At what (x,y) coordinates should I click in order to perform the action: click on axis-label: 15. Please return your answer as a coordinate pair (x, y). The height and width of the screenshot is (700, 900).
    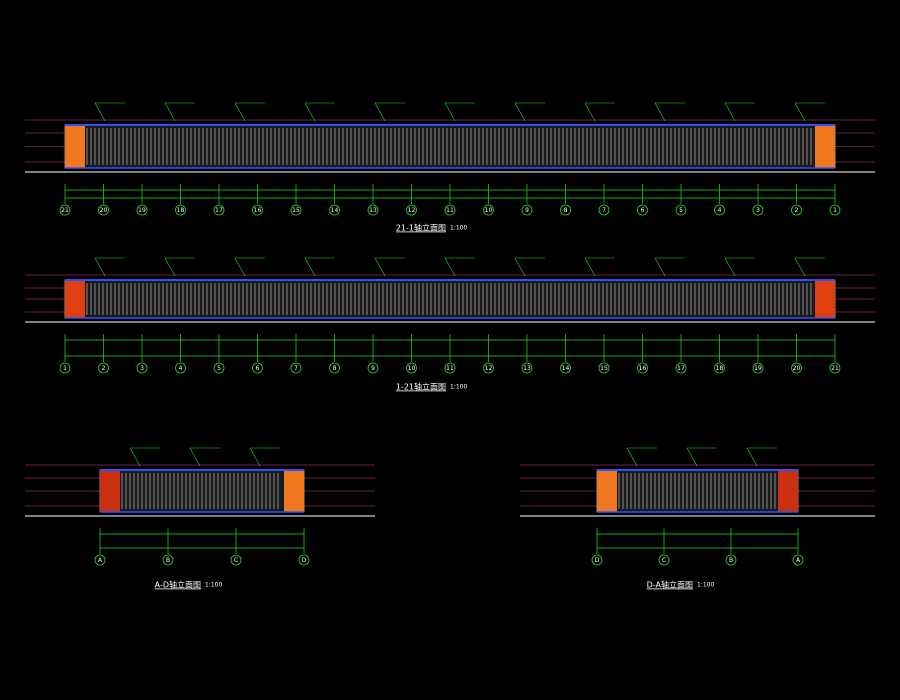
    Looking at the image, I should click on (604, 368).